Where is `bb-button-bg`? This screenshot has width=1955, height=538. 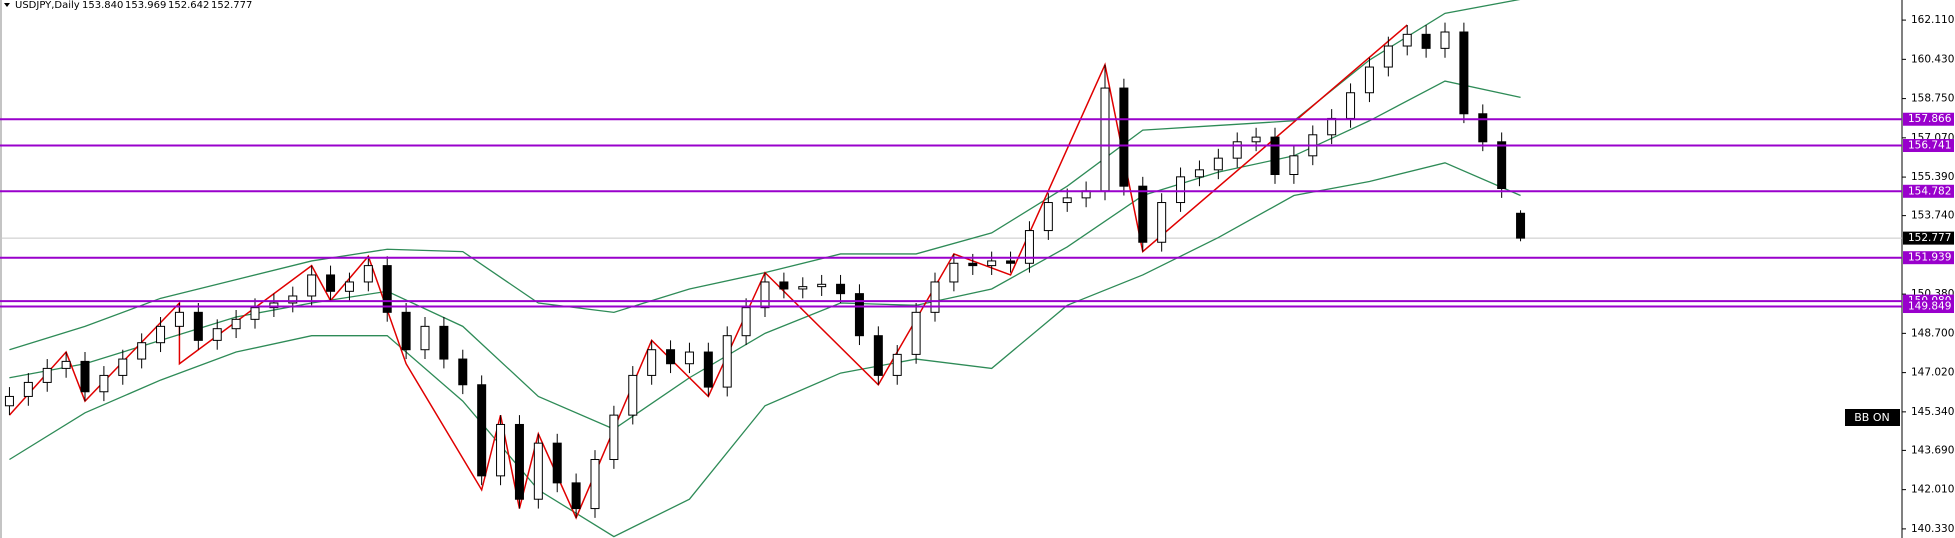
bb-button-bg is located at coordinates (1872, 417).